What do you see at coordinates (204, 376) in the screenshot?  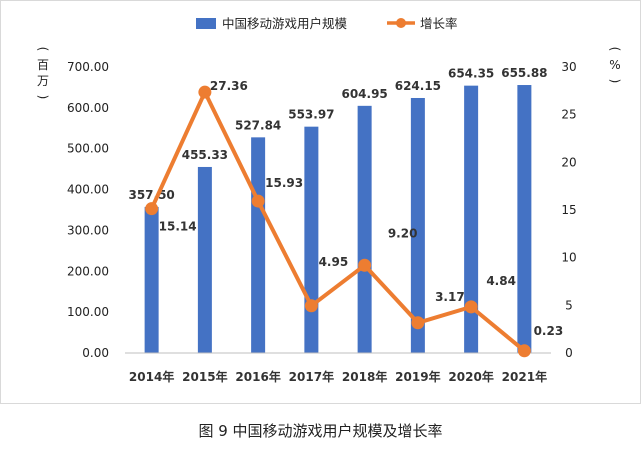 I see `x-tick-label: 2015年` at bounding box center [204, 376].